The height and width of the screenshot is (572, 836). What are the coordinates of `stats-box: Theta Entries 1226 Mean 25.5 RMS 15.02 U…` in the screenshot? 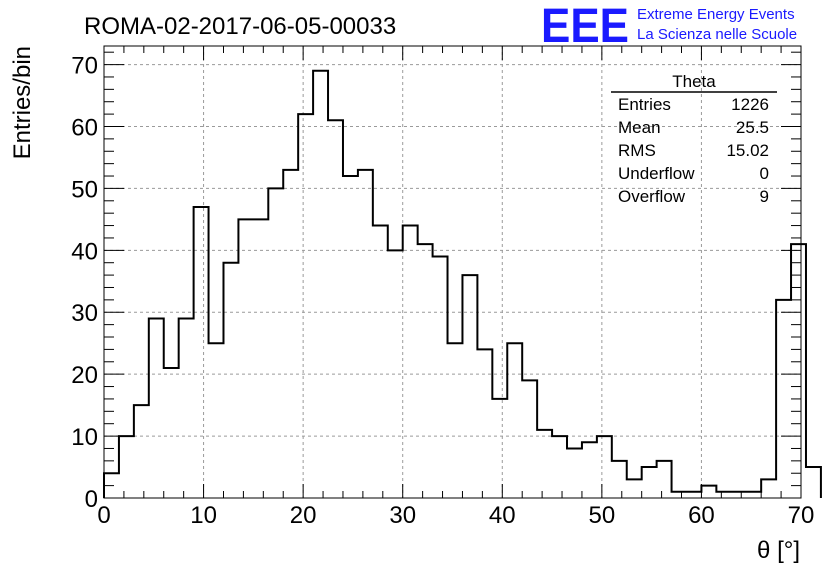 It's located at (694, 139).